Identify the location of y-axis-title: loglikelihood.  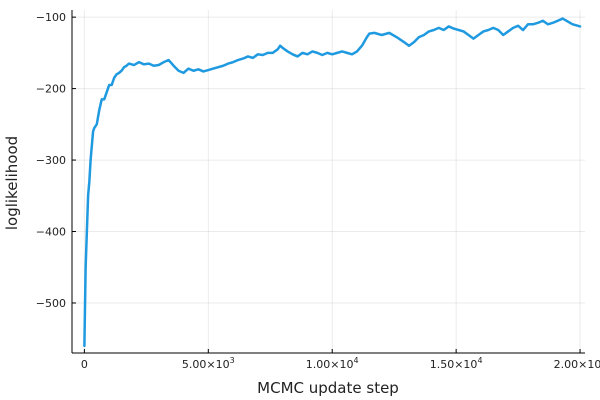
(12, 183).